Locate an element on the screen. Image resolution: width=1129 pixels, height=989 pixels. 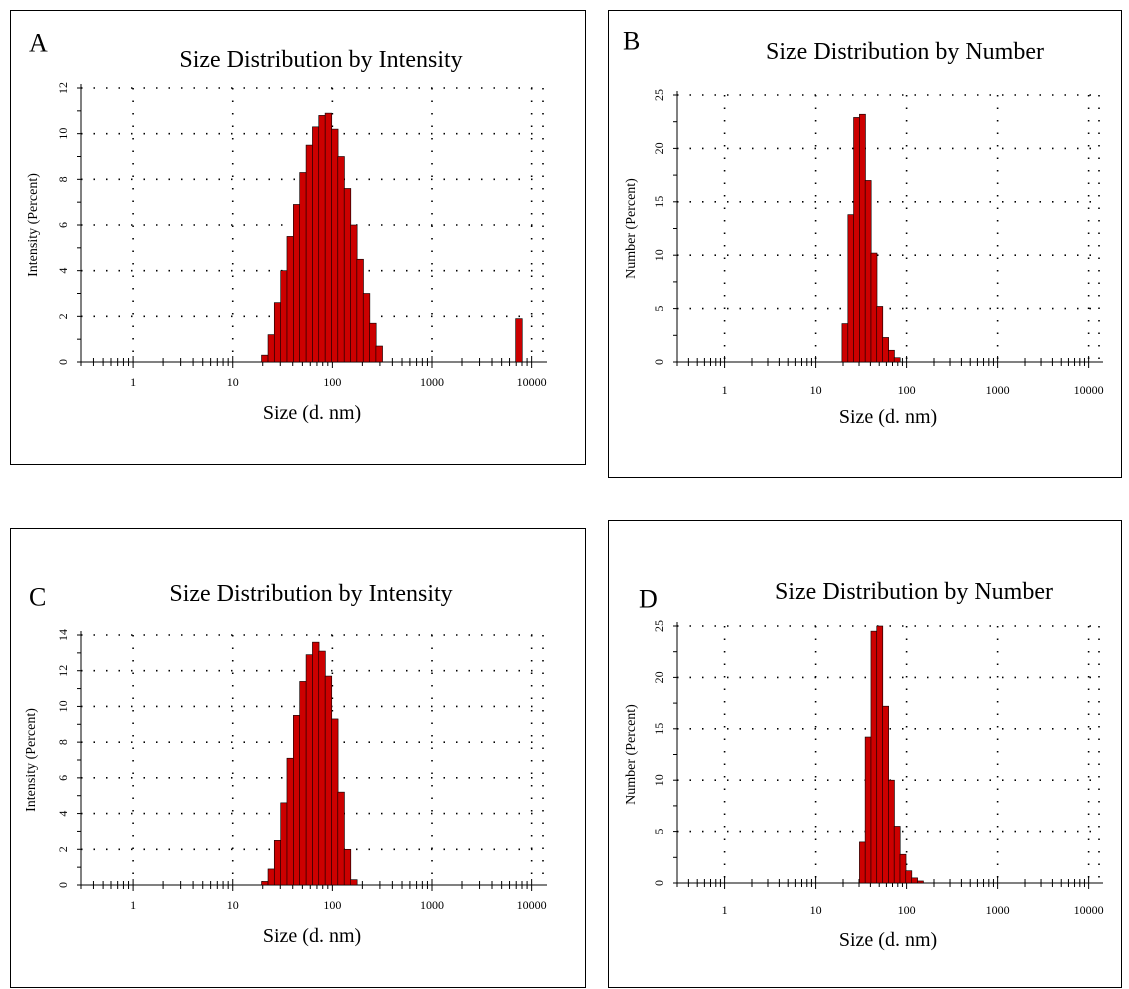
chart-d-y-label: Number (Percent) is located at coordinates (631, 754).